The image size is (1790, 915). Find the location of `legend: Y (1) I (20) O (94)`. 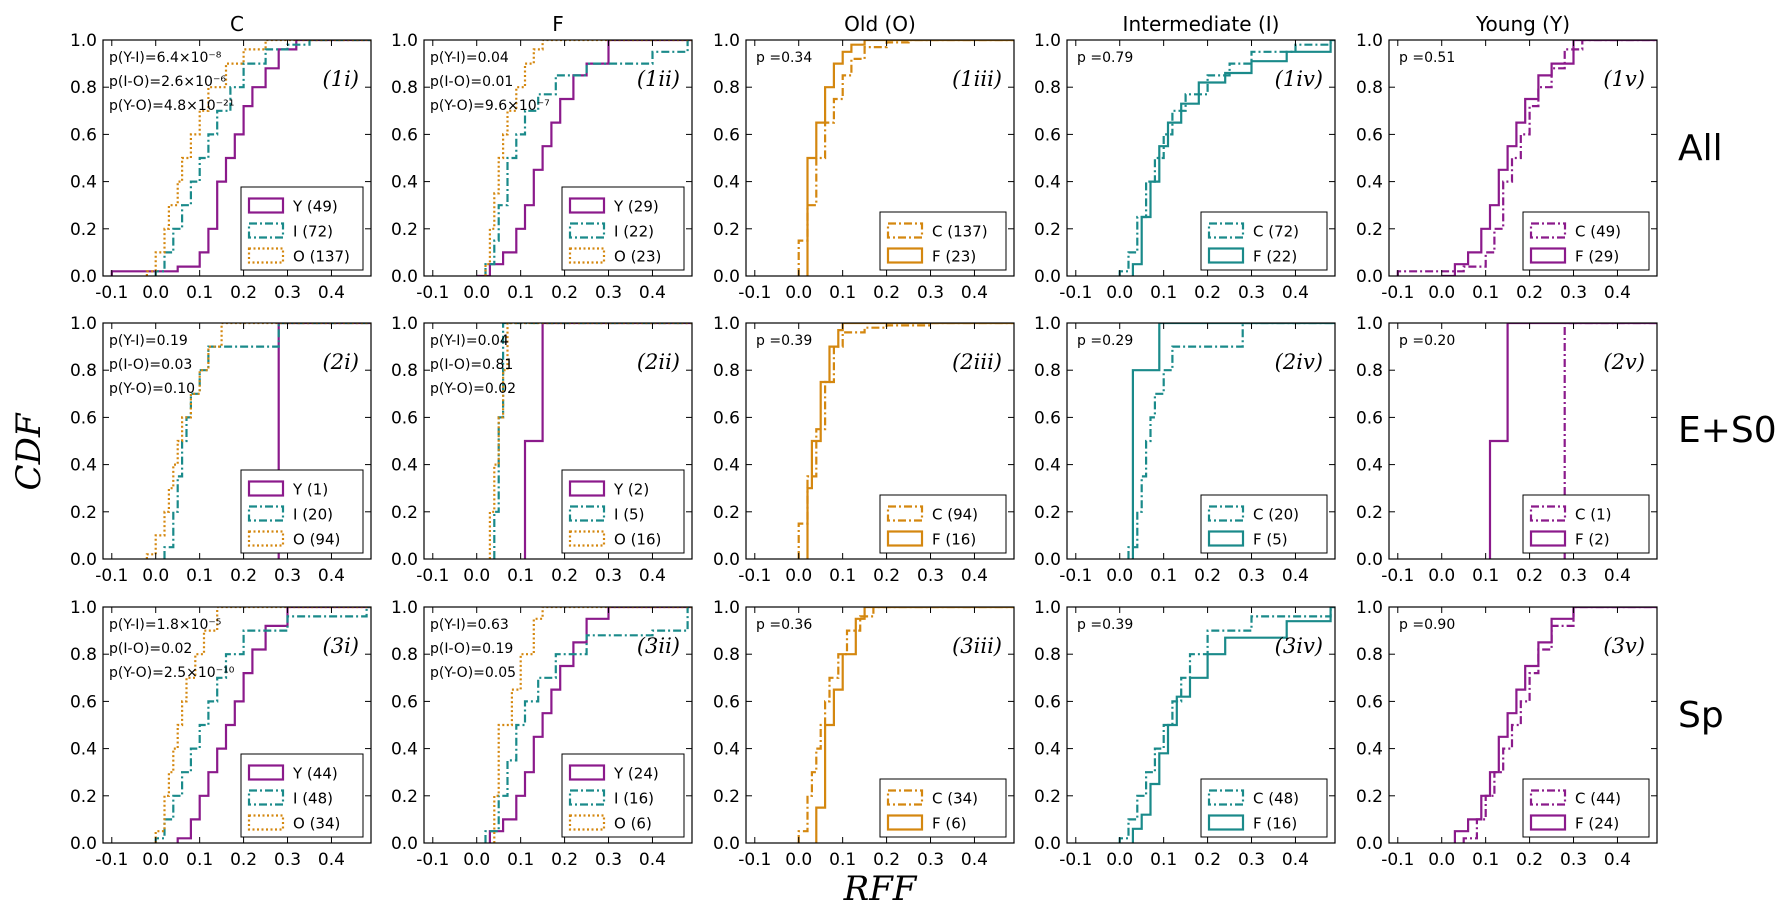

legend: Y (1) I (20) O (94) is located at coordinates (302, 511).